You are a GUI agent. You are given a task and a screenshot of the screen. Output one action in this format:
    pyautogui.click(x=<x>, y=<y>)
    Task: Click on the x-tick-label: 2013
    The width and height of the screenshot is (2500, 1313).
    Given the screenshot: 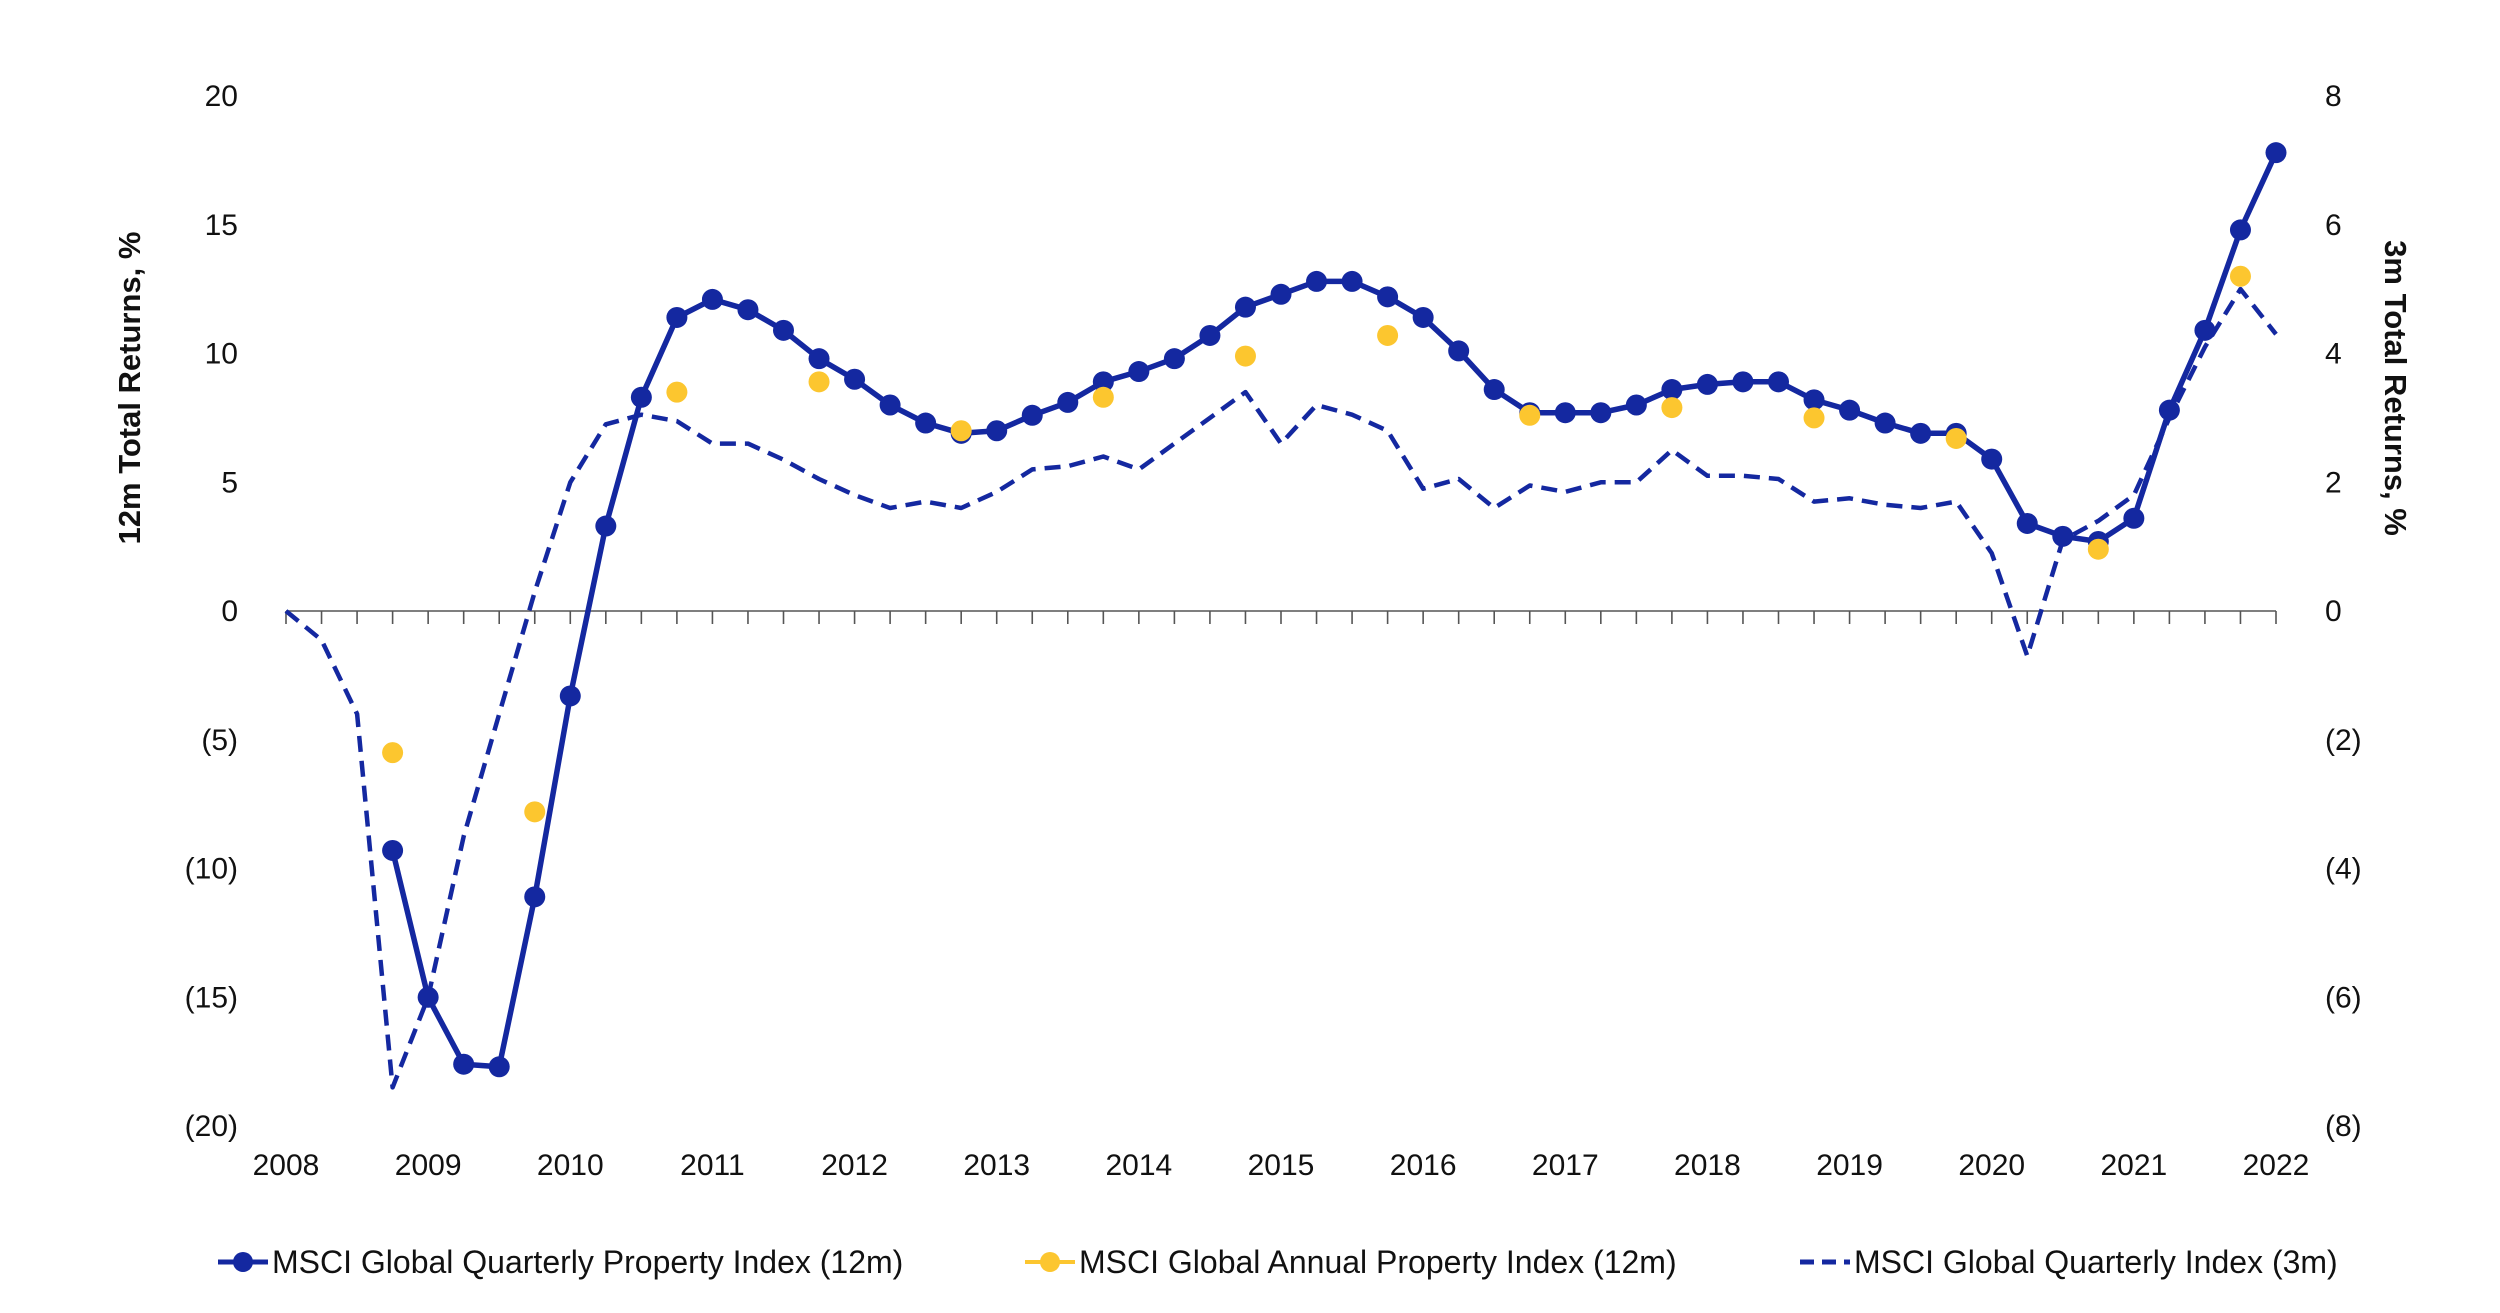 What is the action you would take?
    pyautogui.click(x=996, y=1165)
    